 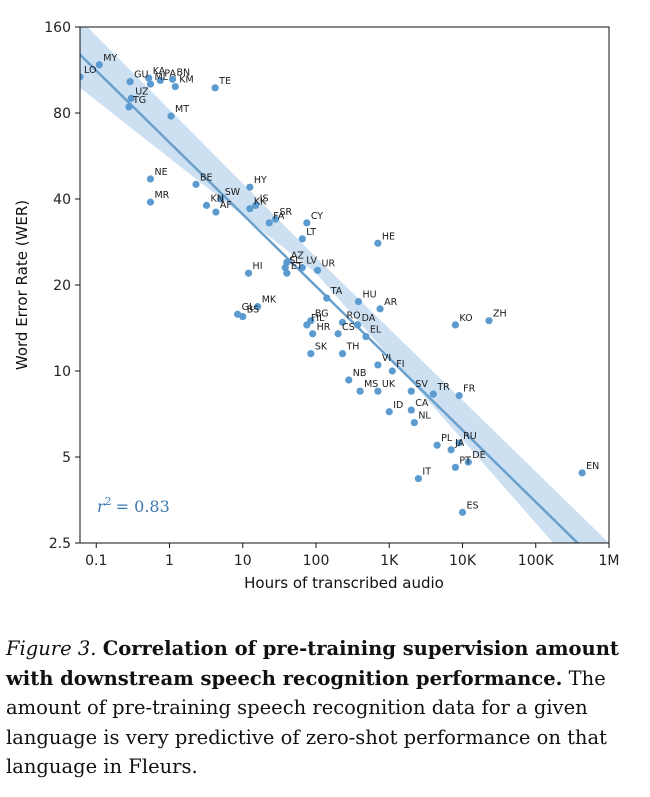 I want to click on point-label-es: ES, so click(x=473, y=505).